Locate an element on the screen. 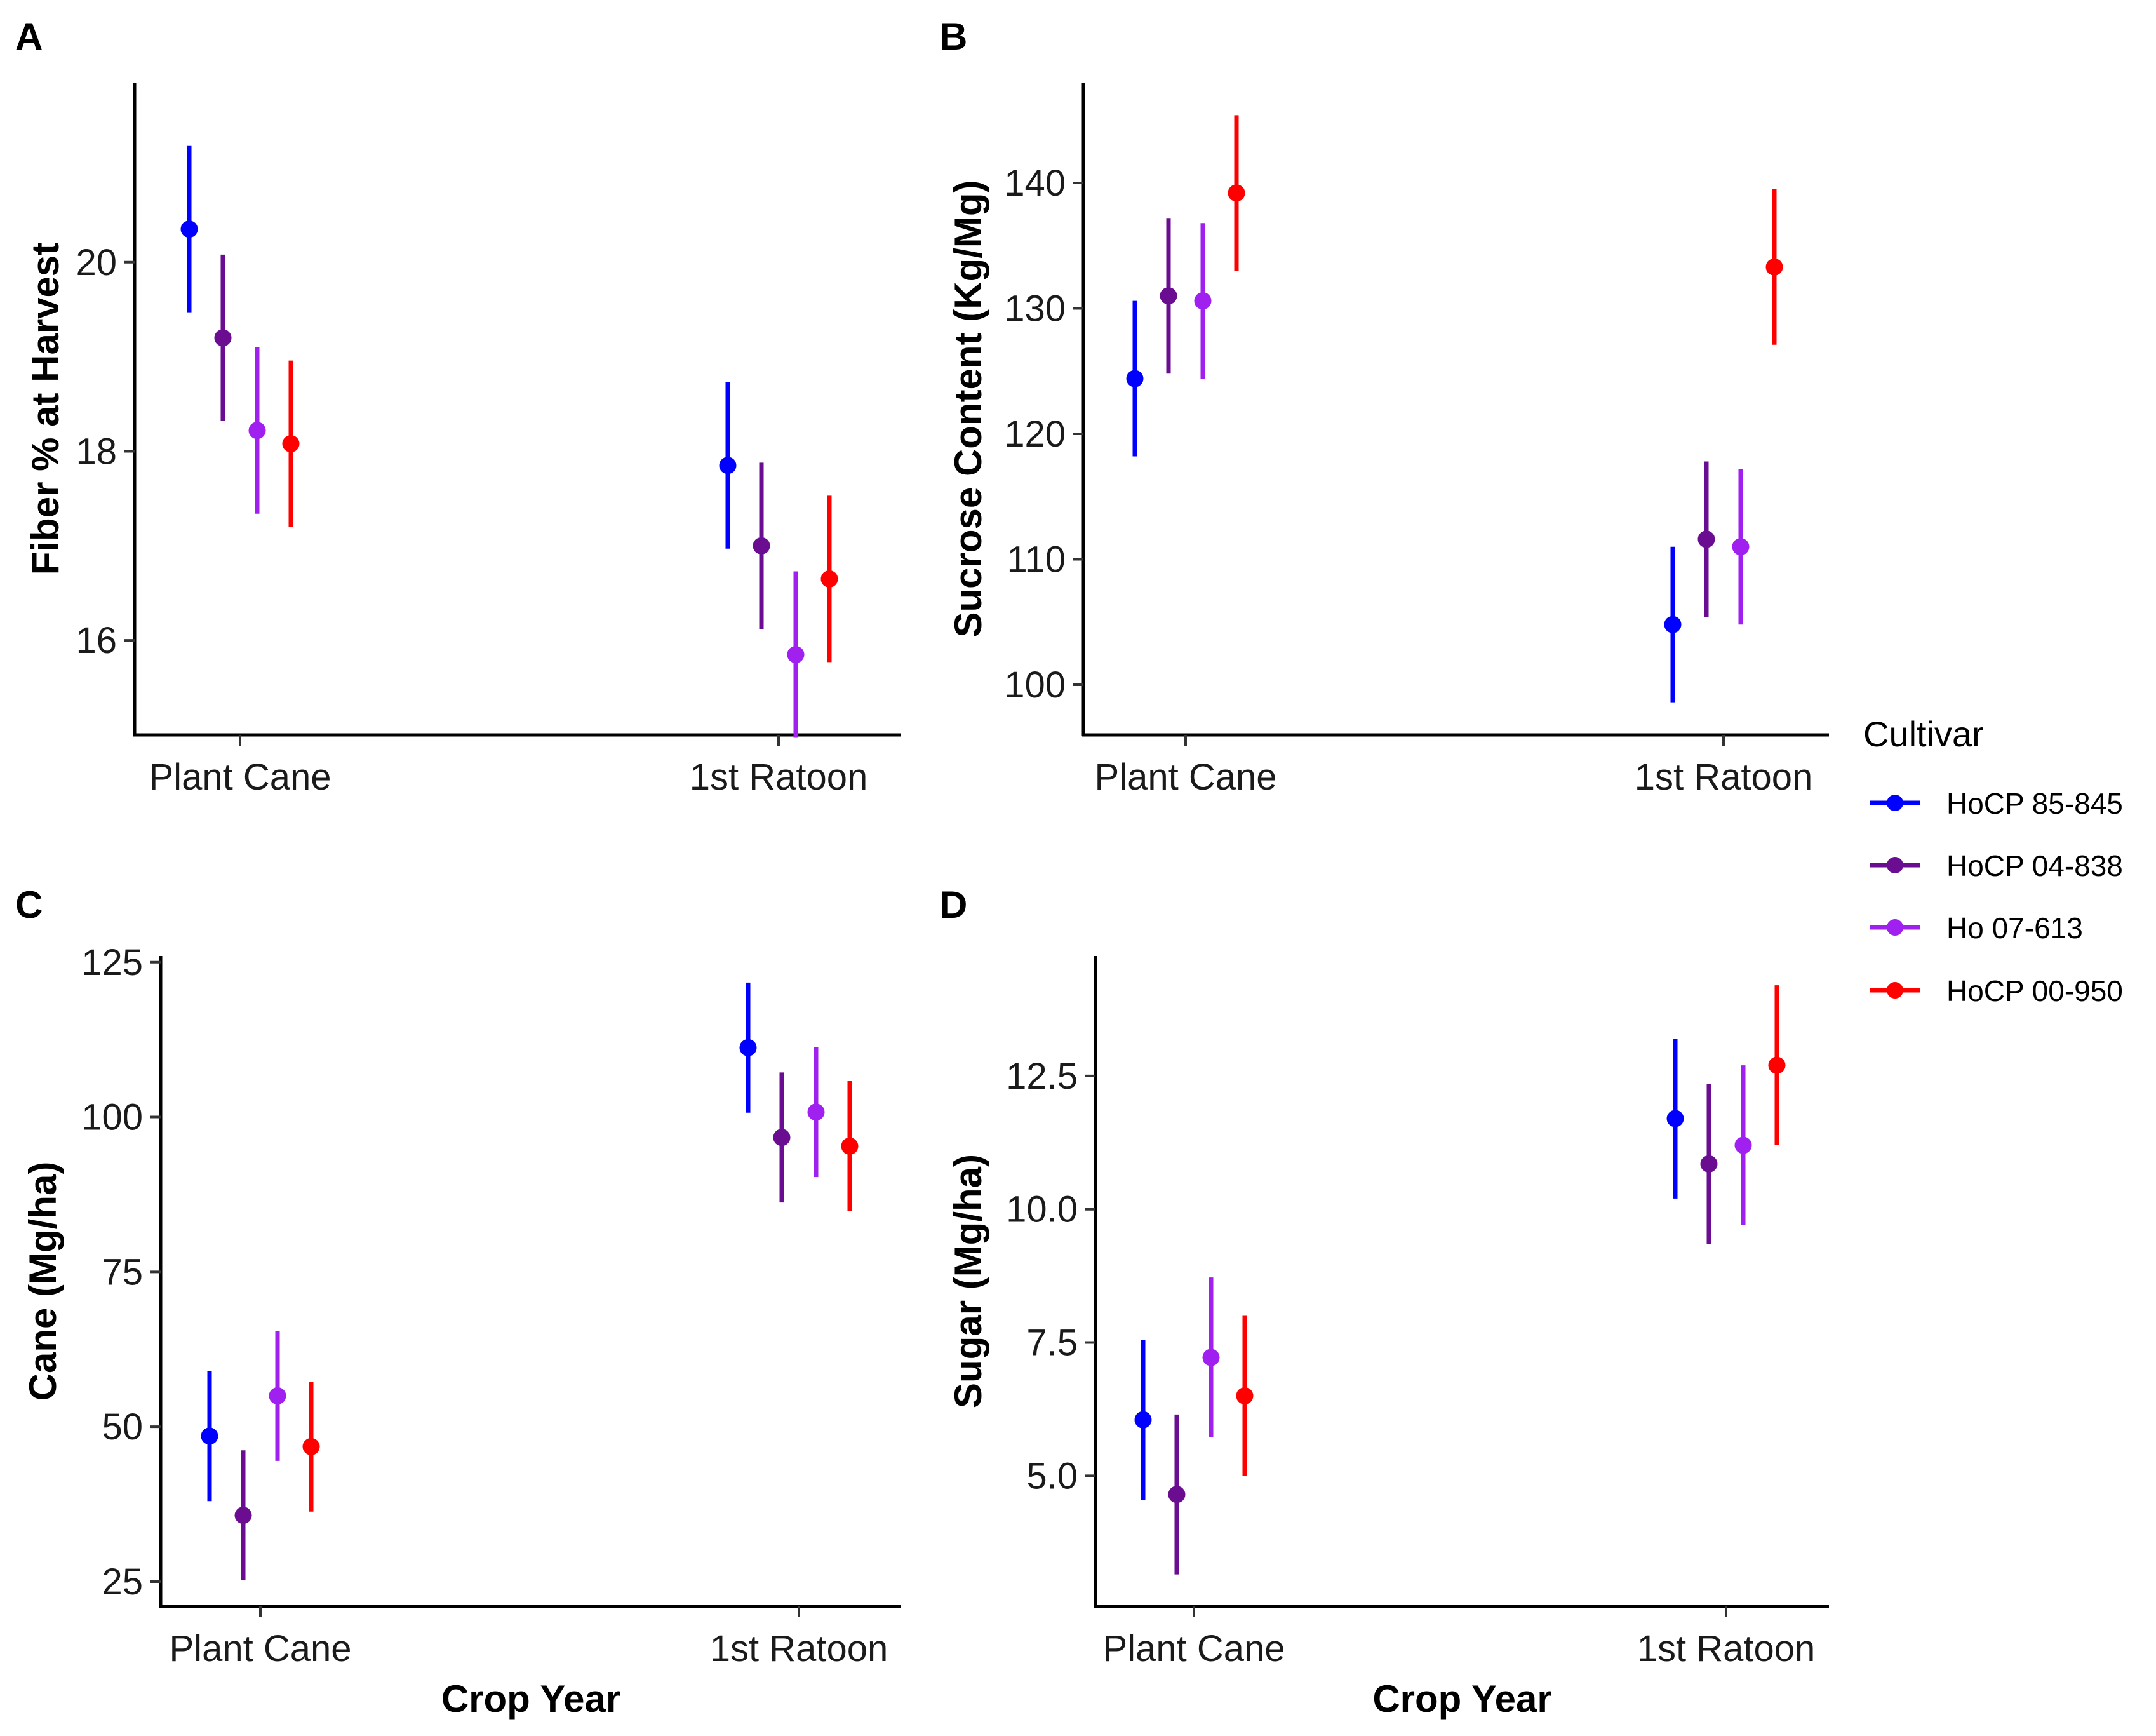 The height and width of the screenshot is (1736, 2156). legend-item: Ho 07-613 is located at coordinates (1976, 929).